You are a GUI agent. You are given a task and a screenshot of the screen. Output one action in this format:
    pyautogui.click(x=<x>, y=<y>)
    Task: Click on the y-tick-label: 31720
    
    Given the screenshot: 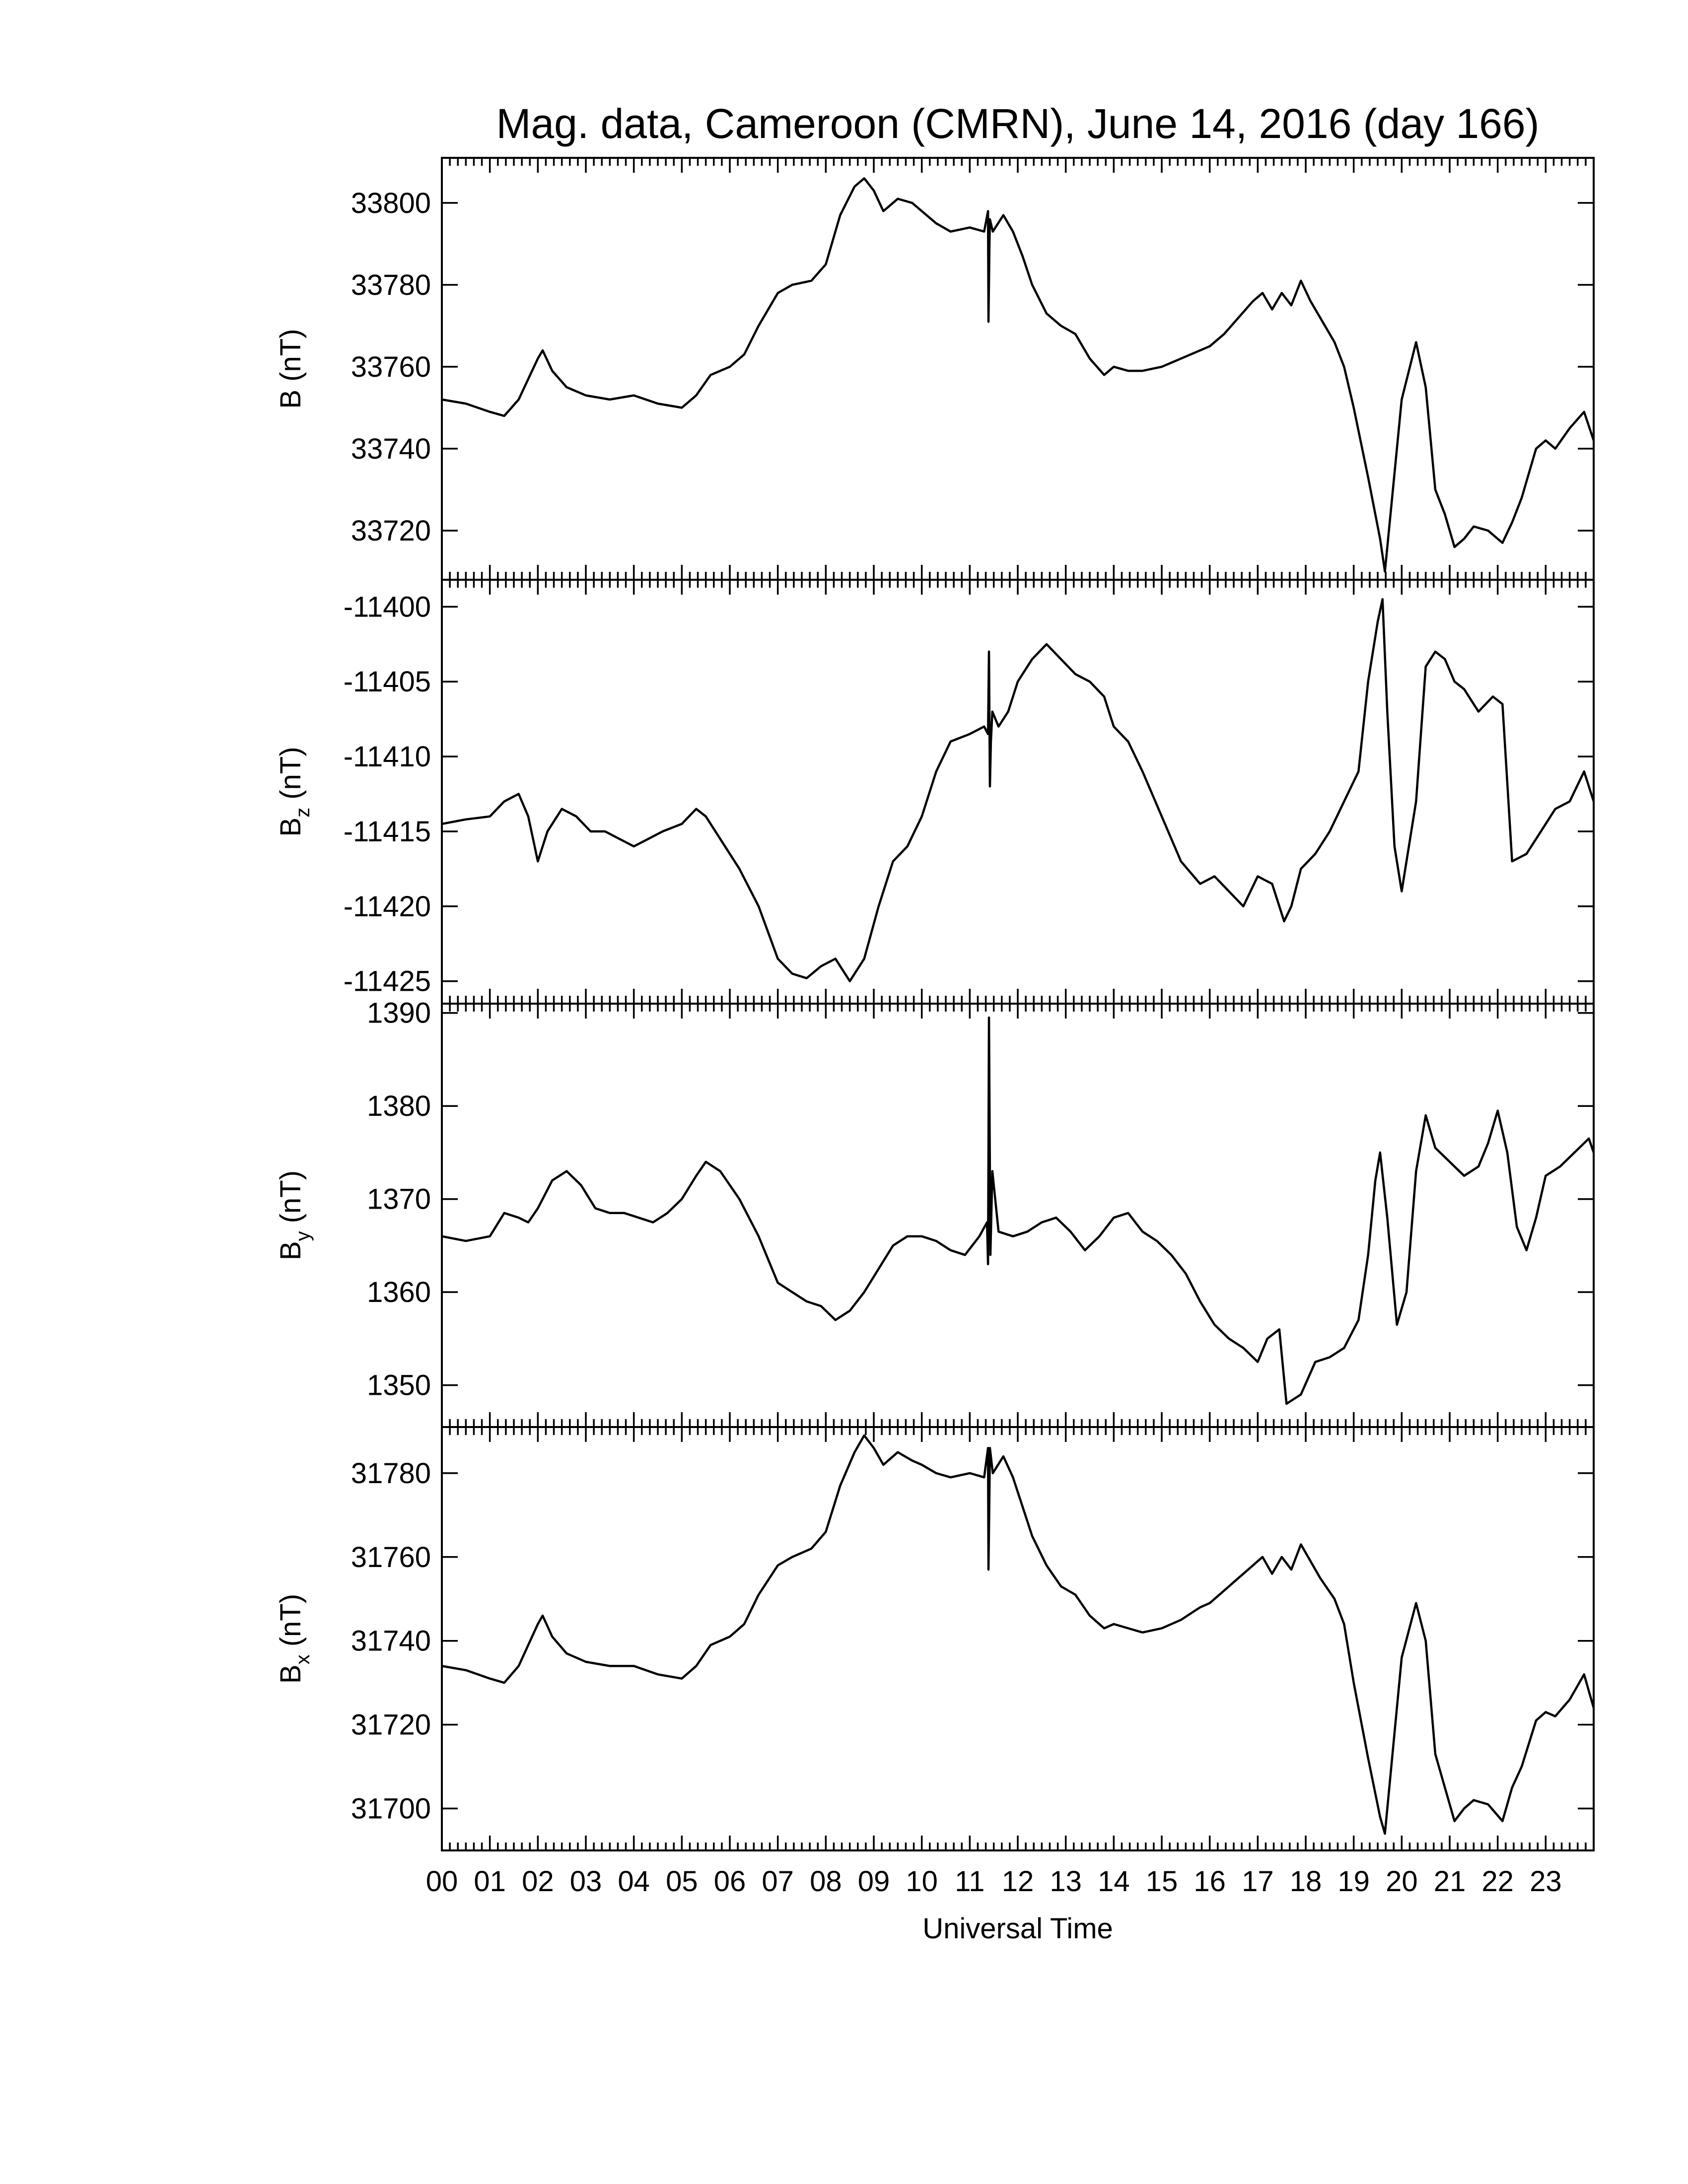 What is the action you would take?
    pyautogui.click(x=391, y=1725)
    